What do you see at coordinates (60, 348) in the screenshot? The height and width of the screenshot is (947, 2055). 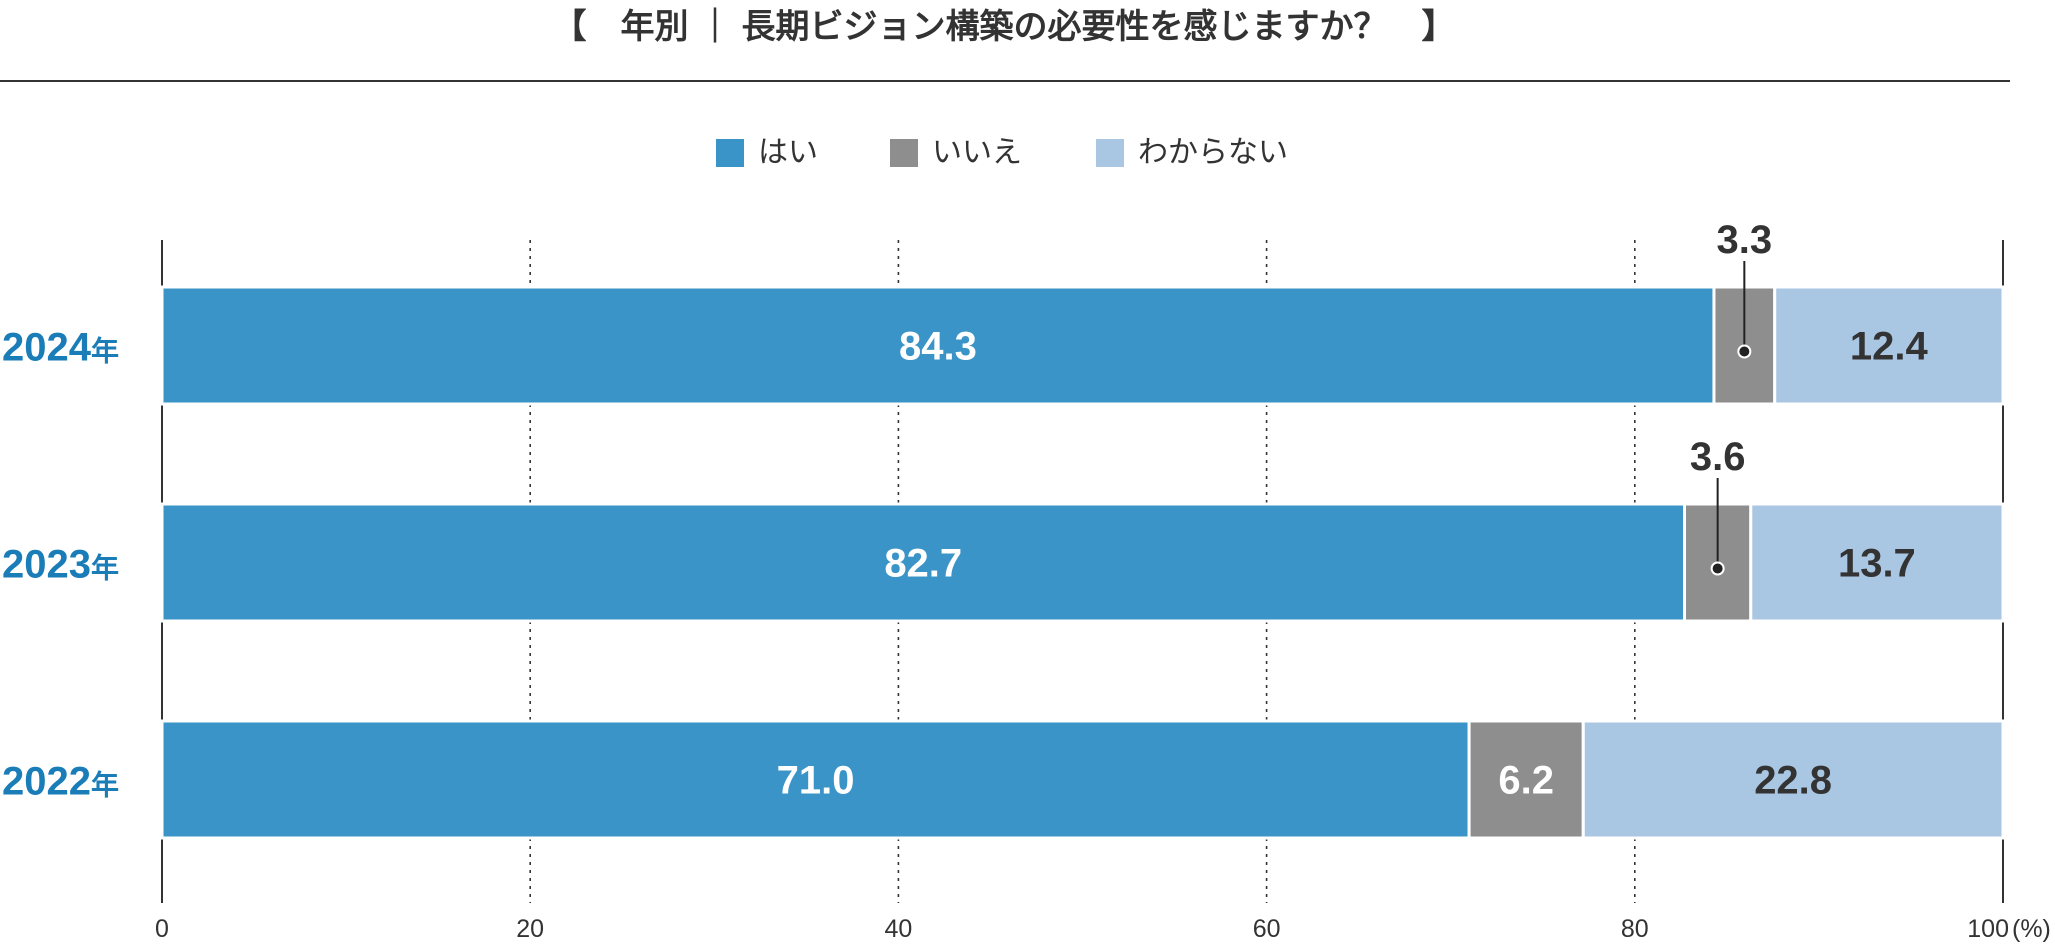 I see `year-label-0: 2024年` at bounding box center [60, 348].